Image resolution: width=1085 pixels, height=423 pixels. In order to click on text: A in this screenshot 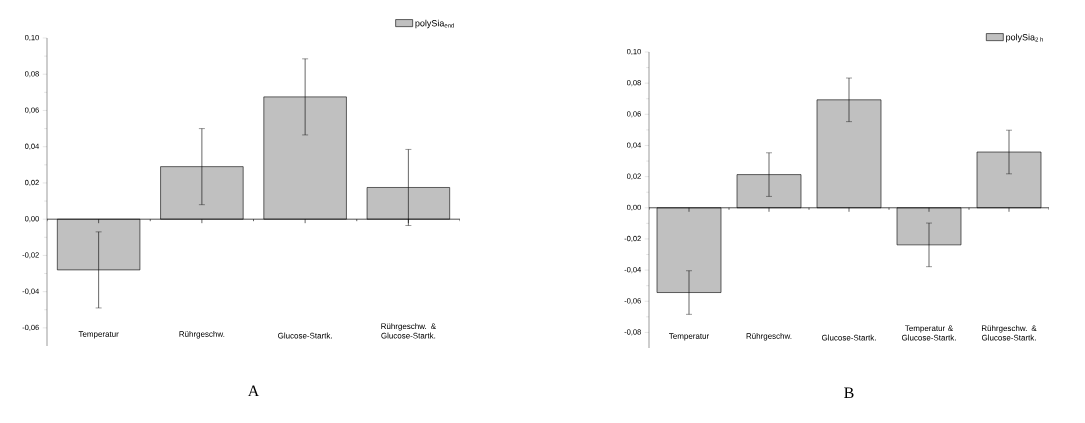, I will do `click(253, 391)`.